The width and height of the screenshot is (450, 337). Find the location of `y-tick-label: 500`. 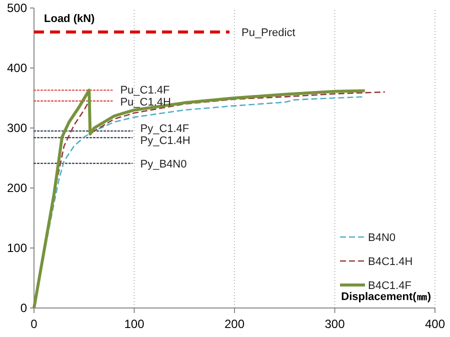

y-tick-label: 500 is located at coordinates (17, 8).